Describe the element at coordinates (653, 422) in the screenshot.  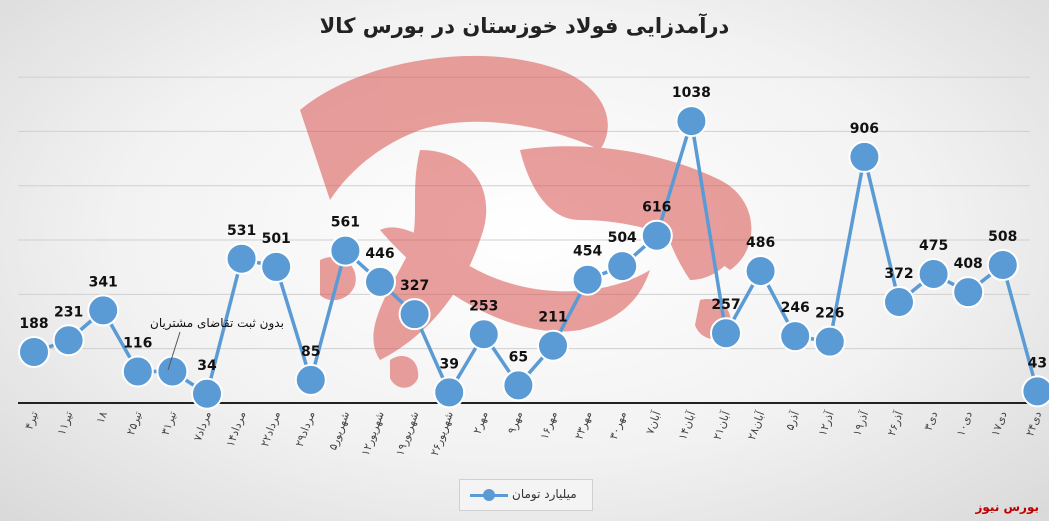
I see `x-tick-label: ۷آبان` at that location.